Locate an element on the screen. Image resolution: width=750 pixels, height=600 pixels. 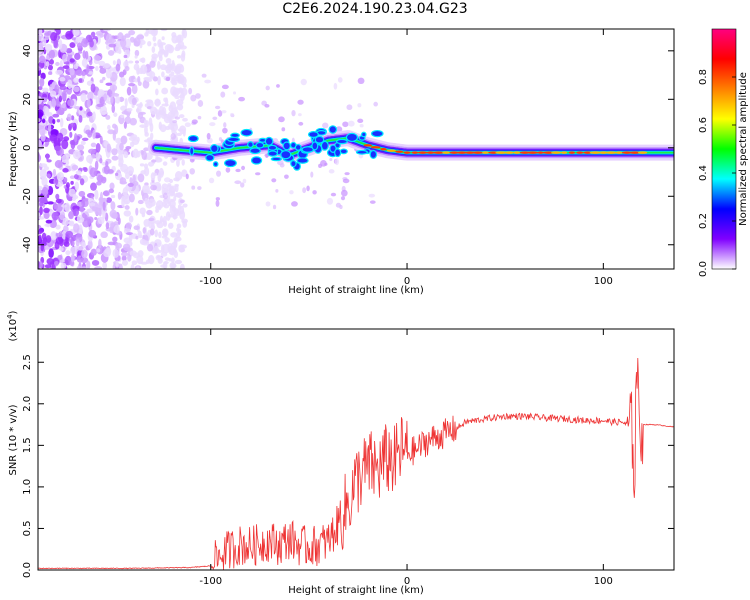
snr-x-tick-label: 100 is located at coordinates (603, 581).